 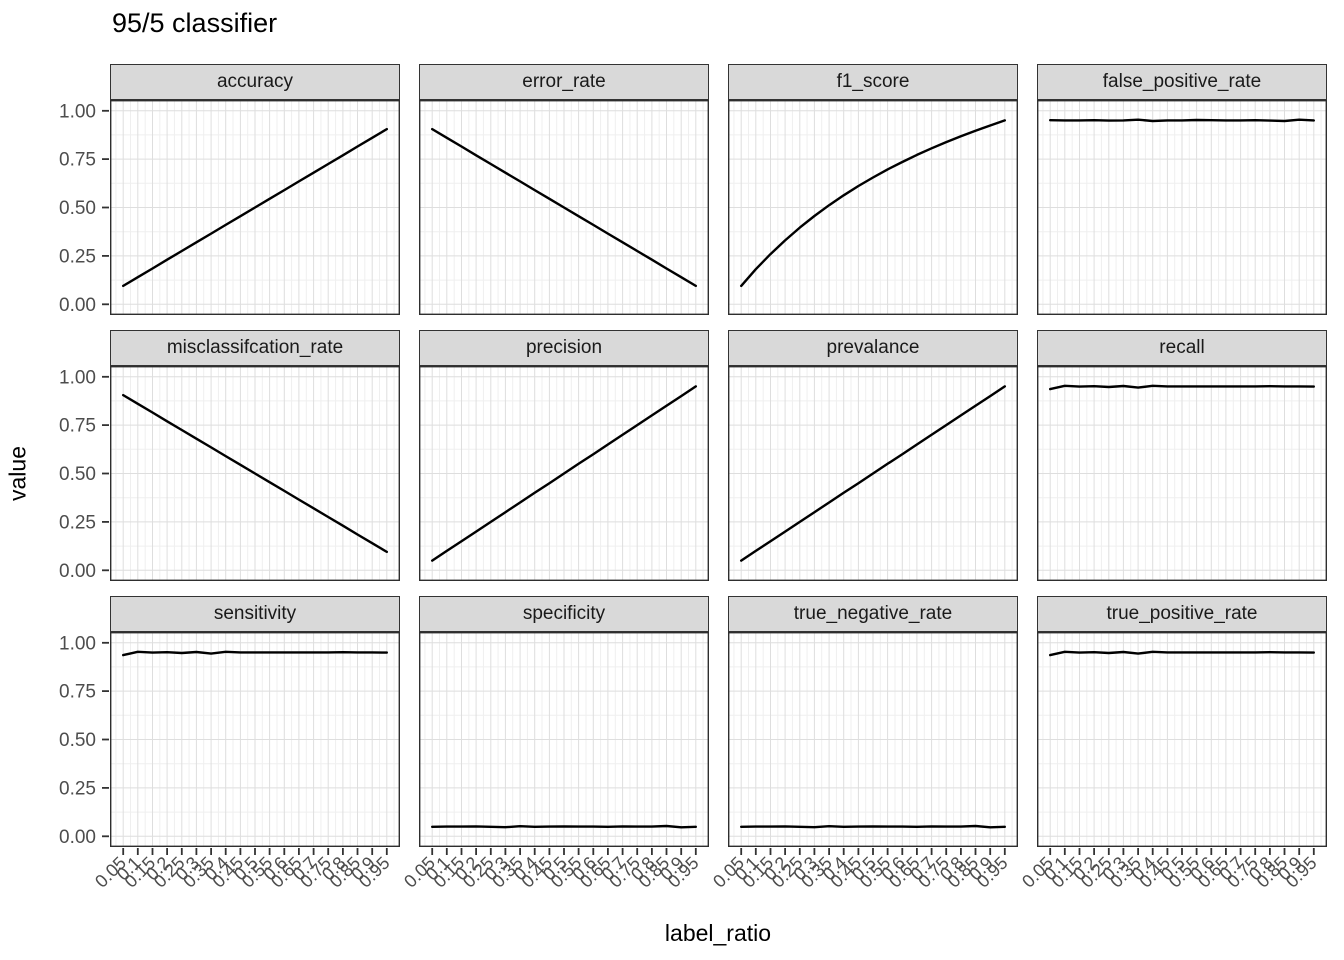 I want to click on facet-strip: misclassifcation_rate, so click(x=255, y=348).